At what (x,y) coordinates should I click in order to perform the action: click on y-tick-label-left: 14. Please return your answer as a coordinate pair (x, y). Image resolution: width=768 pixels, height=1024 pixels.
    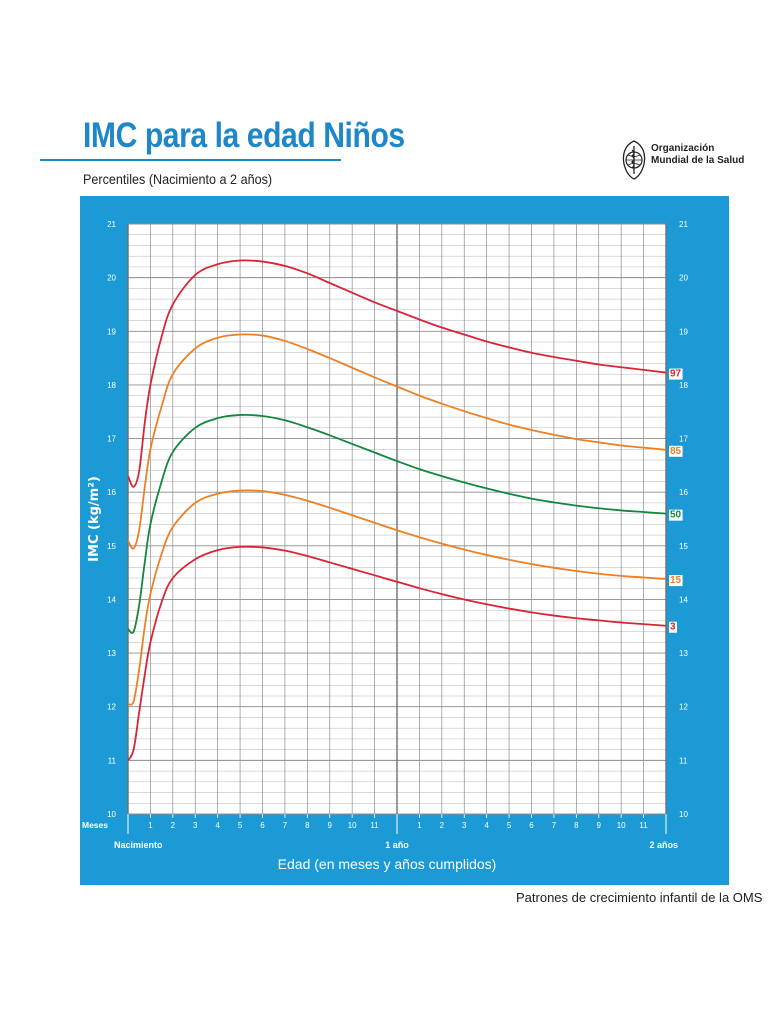
    Looking at the image, I should click on (111, 599).